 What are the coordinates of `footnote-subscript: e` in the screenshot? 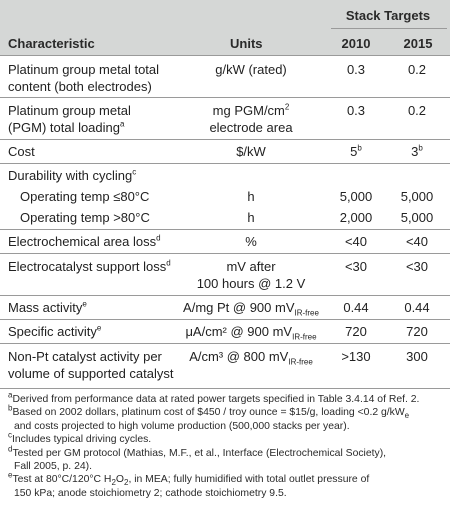 It's located at (407, 416).